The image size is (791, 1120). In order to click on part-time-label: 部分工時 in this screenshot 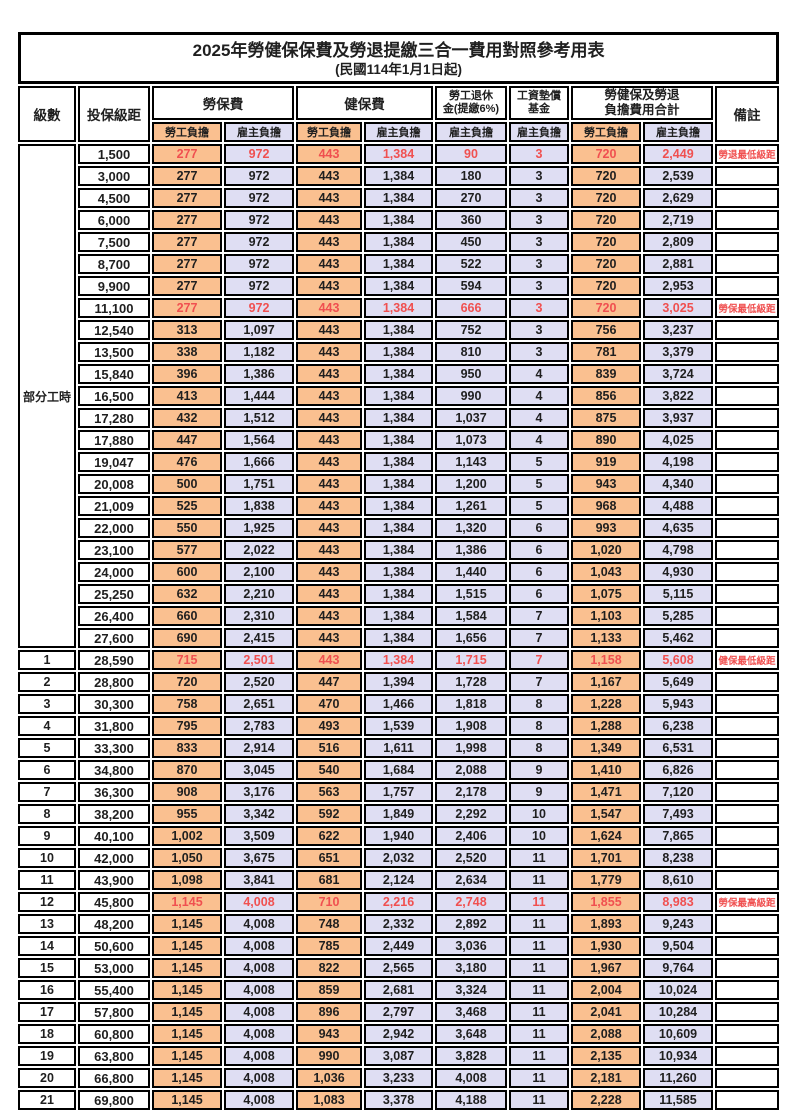, I will do `click(47, 396)`.